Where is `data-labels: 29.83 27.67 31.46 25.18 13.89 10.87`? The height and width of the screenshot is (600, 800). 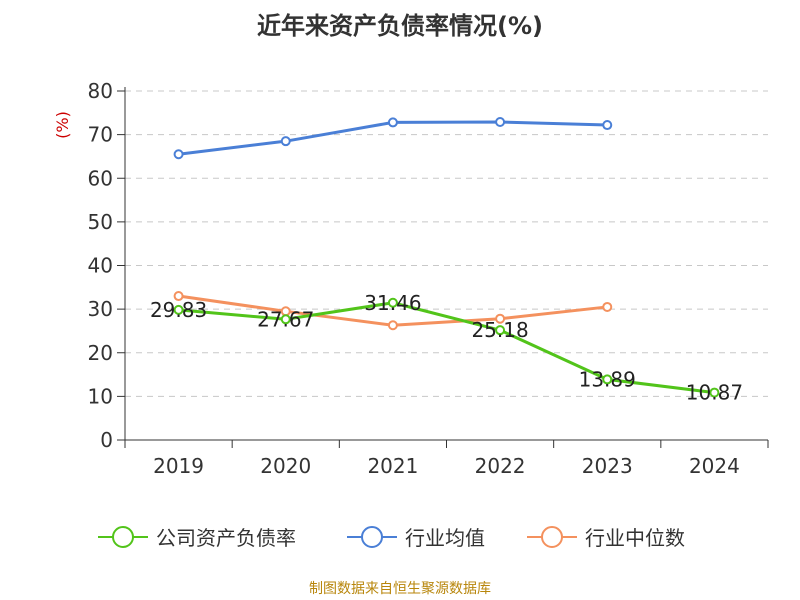
data-labels: 29.83 27.67 31.46 25.18 13.89 10.87 is located at coordinates (446, 348).